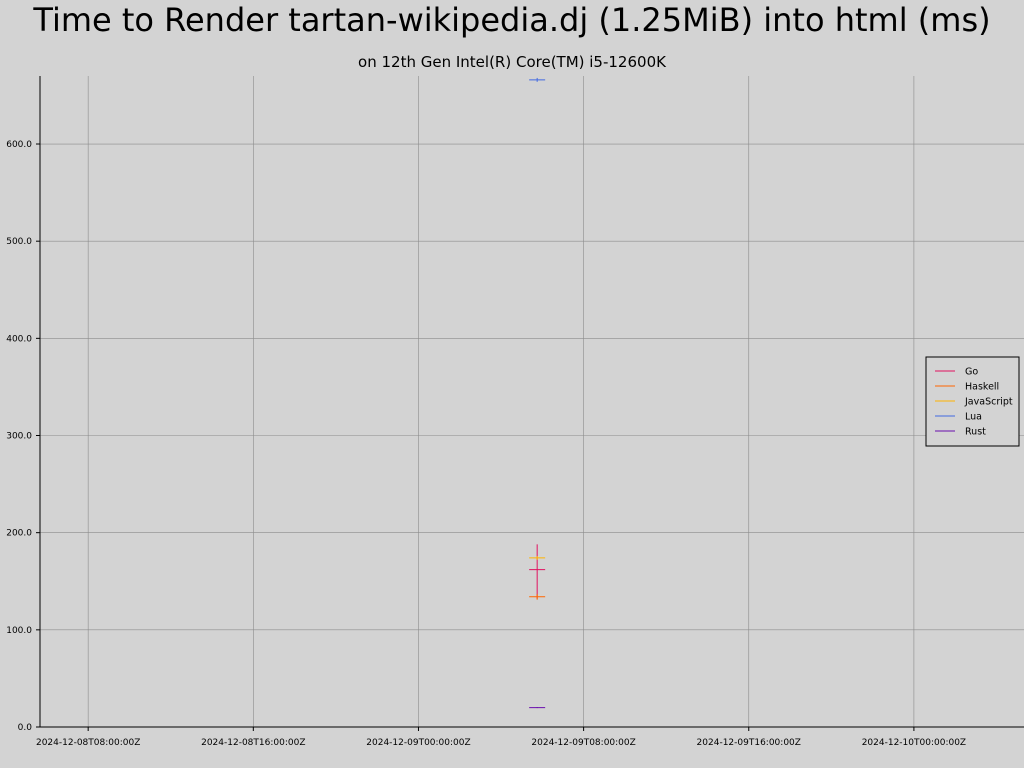  Describe the element at coordinates (583, 743) in the screenshot. I see `x-tick-label: 2024-12-09T08:00:00Z` at that location.